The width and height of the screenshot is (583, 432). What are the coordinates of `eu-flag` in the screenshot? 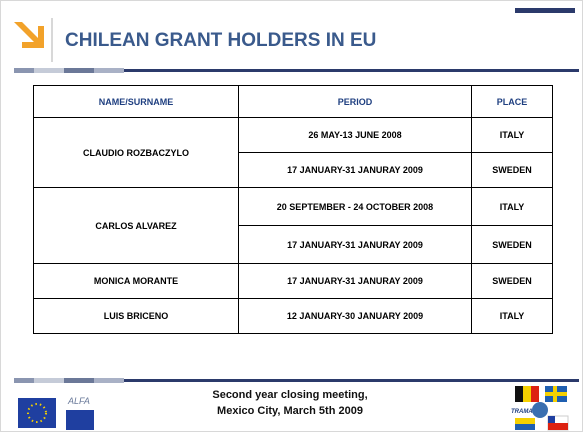 It's located at (37, 413).